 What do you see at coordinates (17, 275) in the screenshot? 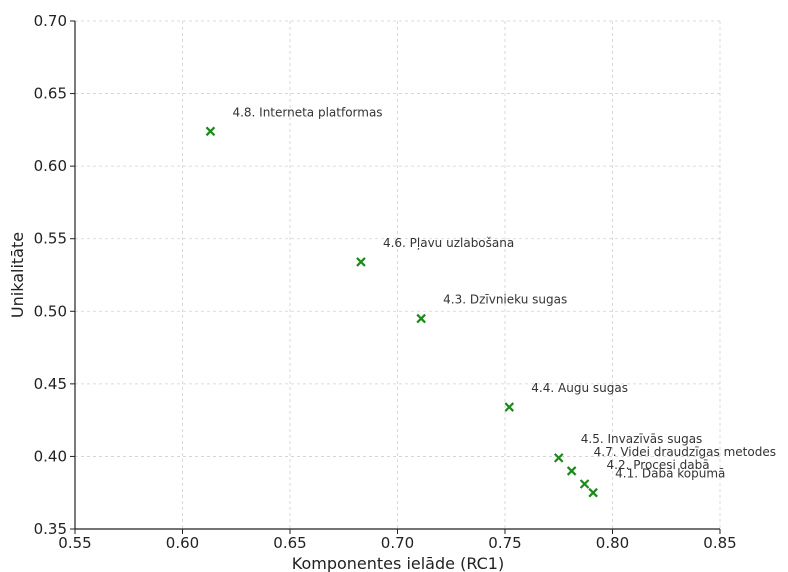
I see `y-axis-label: Unikalitāte` at bounding box center [17, 275].